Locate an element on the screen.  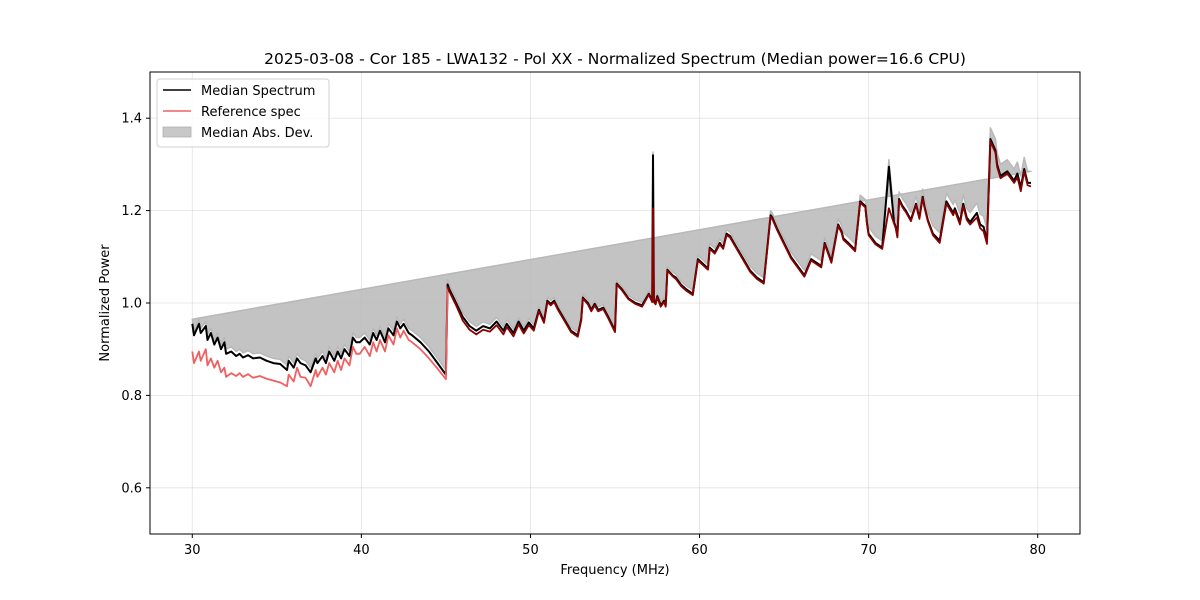
x-axis-label: Frequency (MHz) is located at coordinates (614, 570).